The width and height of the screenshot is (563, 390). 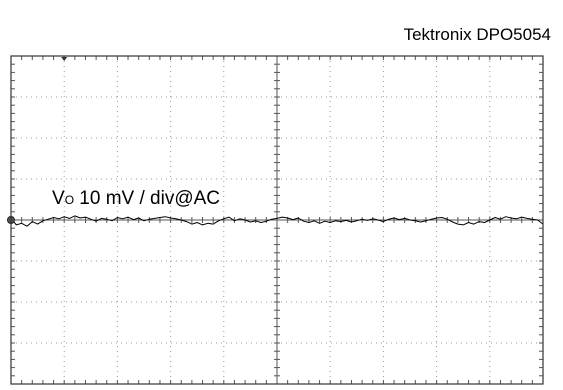 What do you see at coordinates (69, 200) in the screenshot?
I see `channel-label-subscript: O` at bounding box center [69, 200].